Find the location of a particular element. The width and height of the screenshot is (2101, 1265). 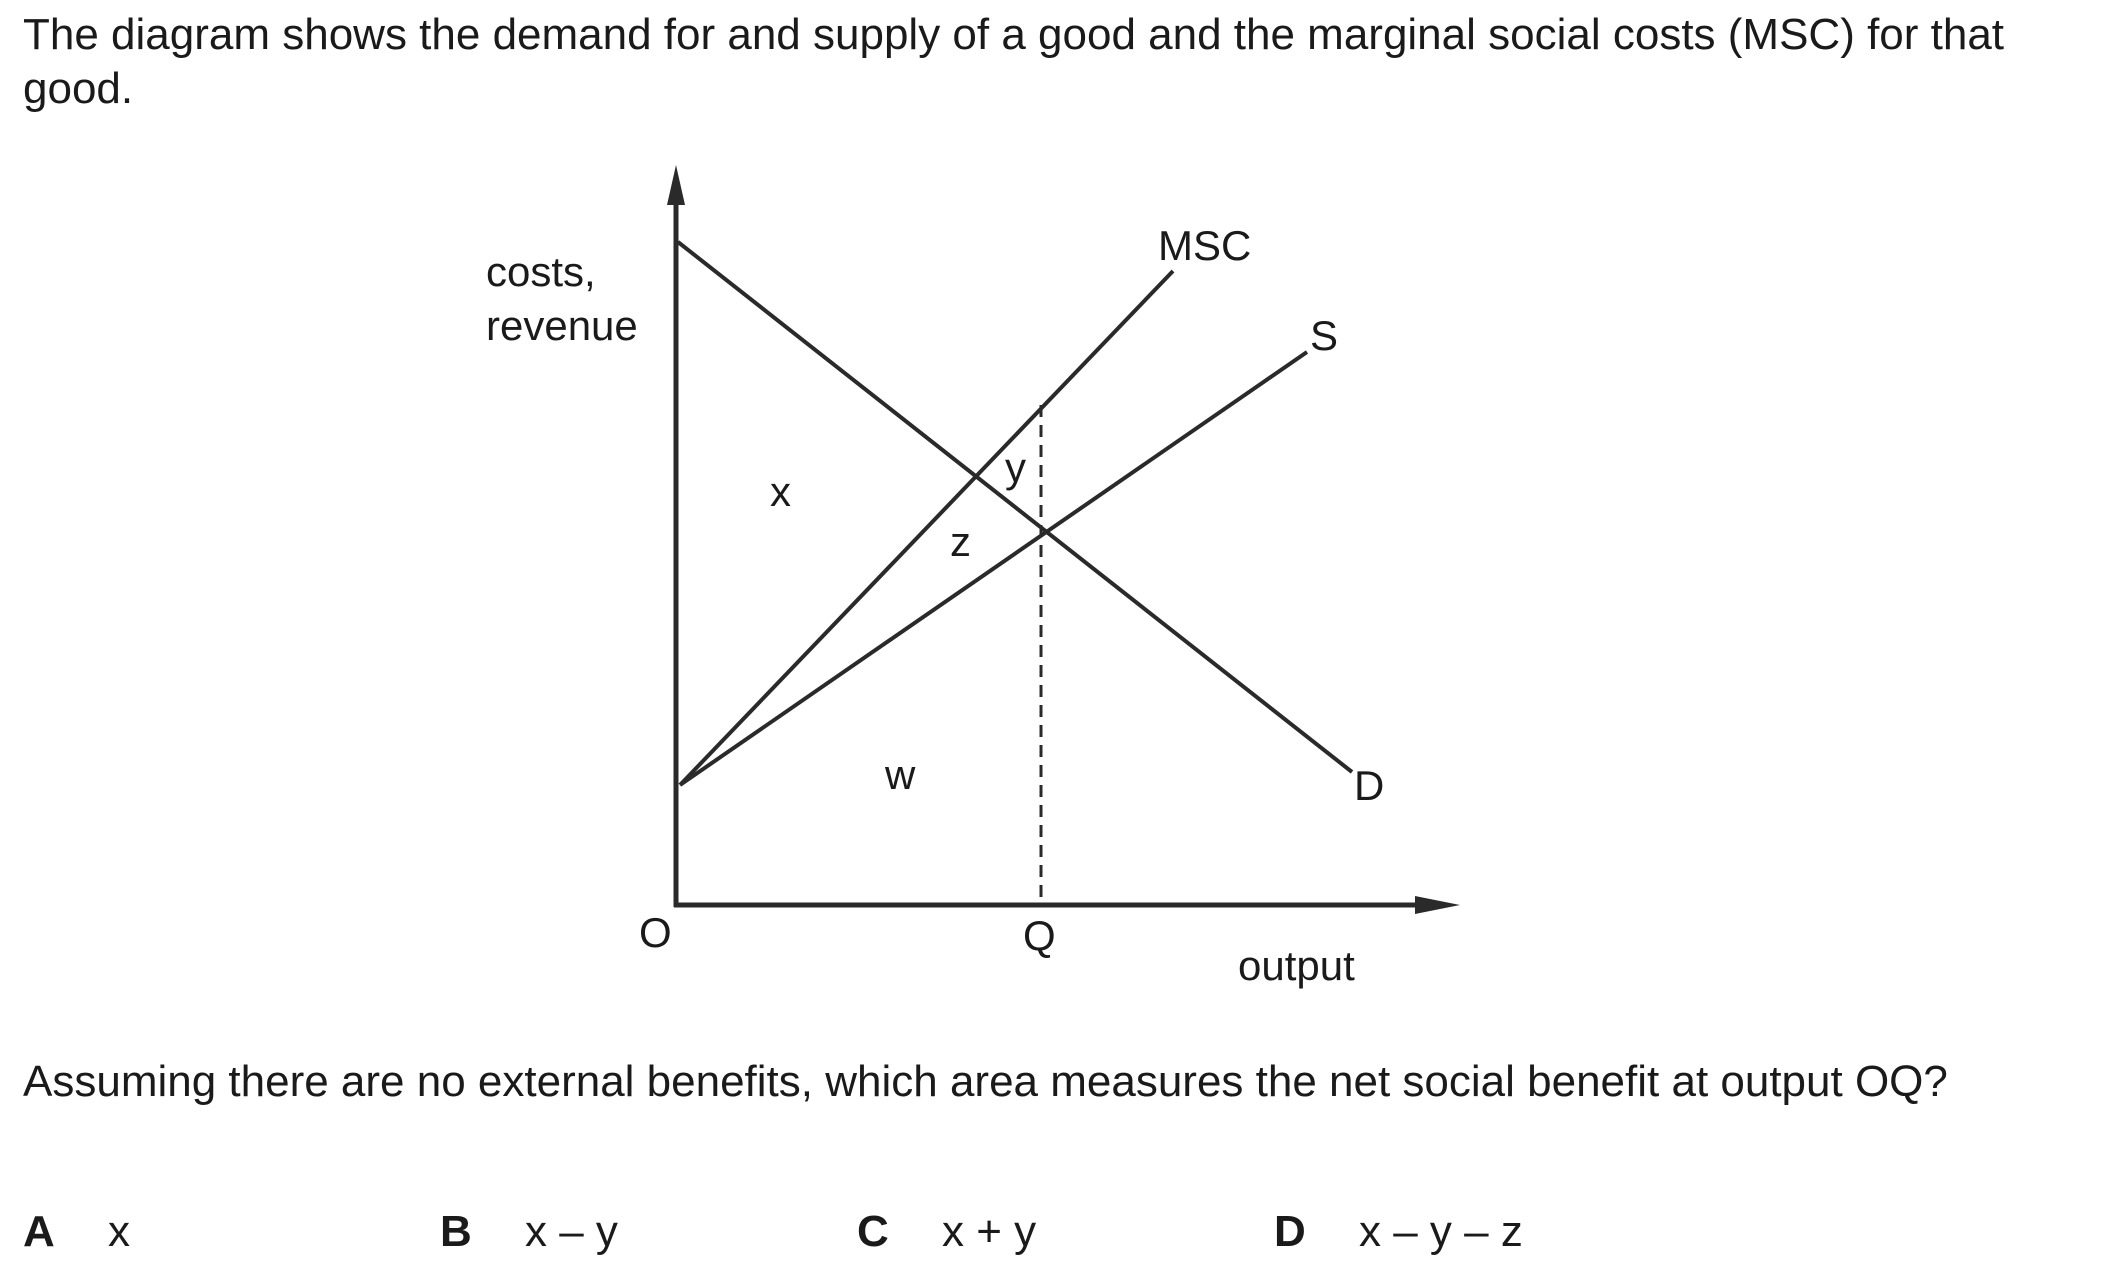

option-c-expr: x + y is located at coordinates (989, 1231).